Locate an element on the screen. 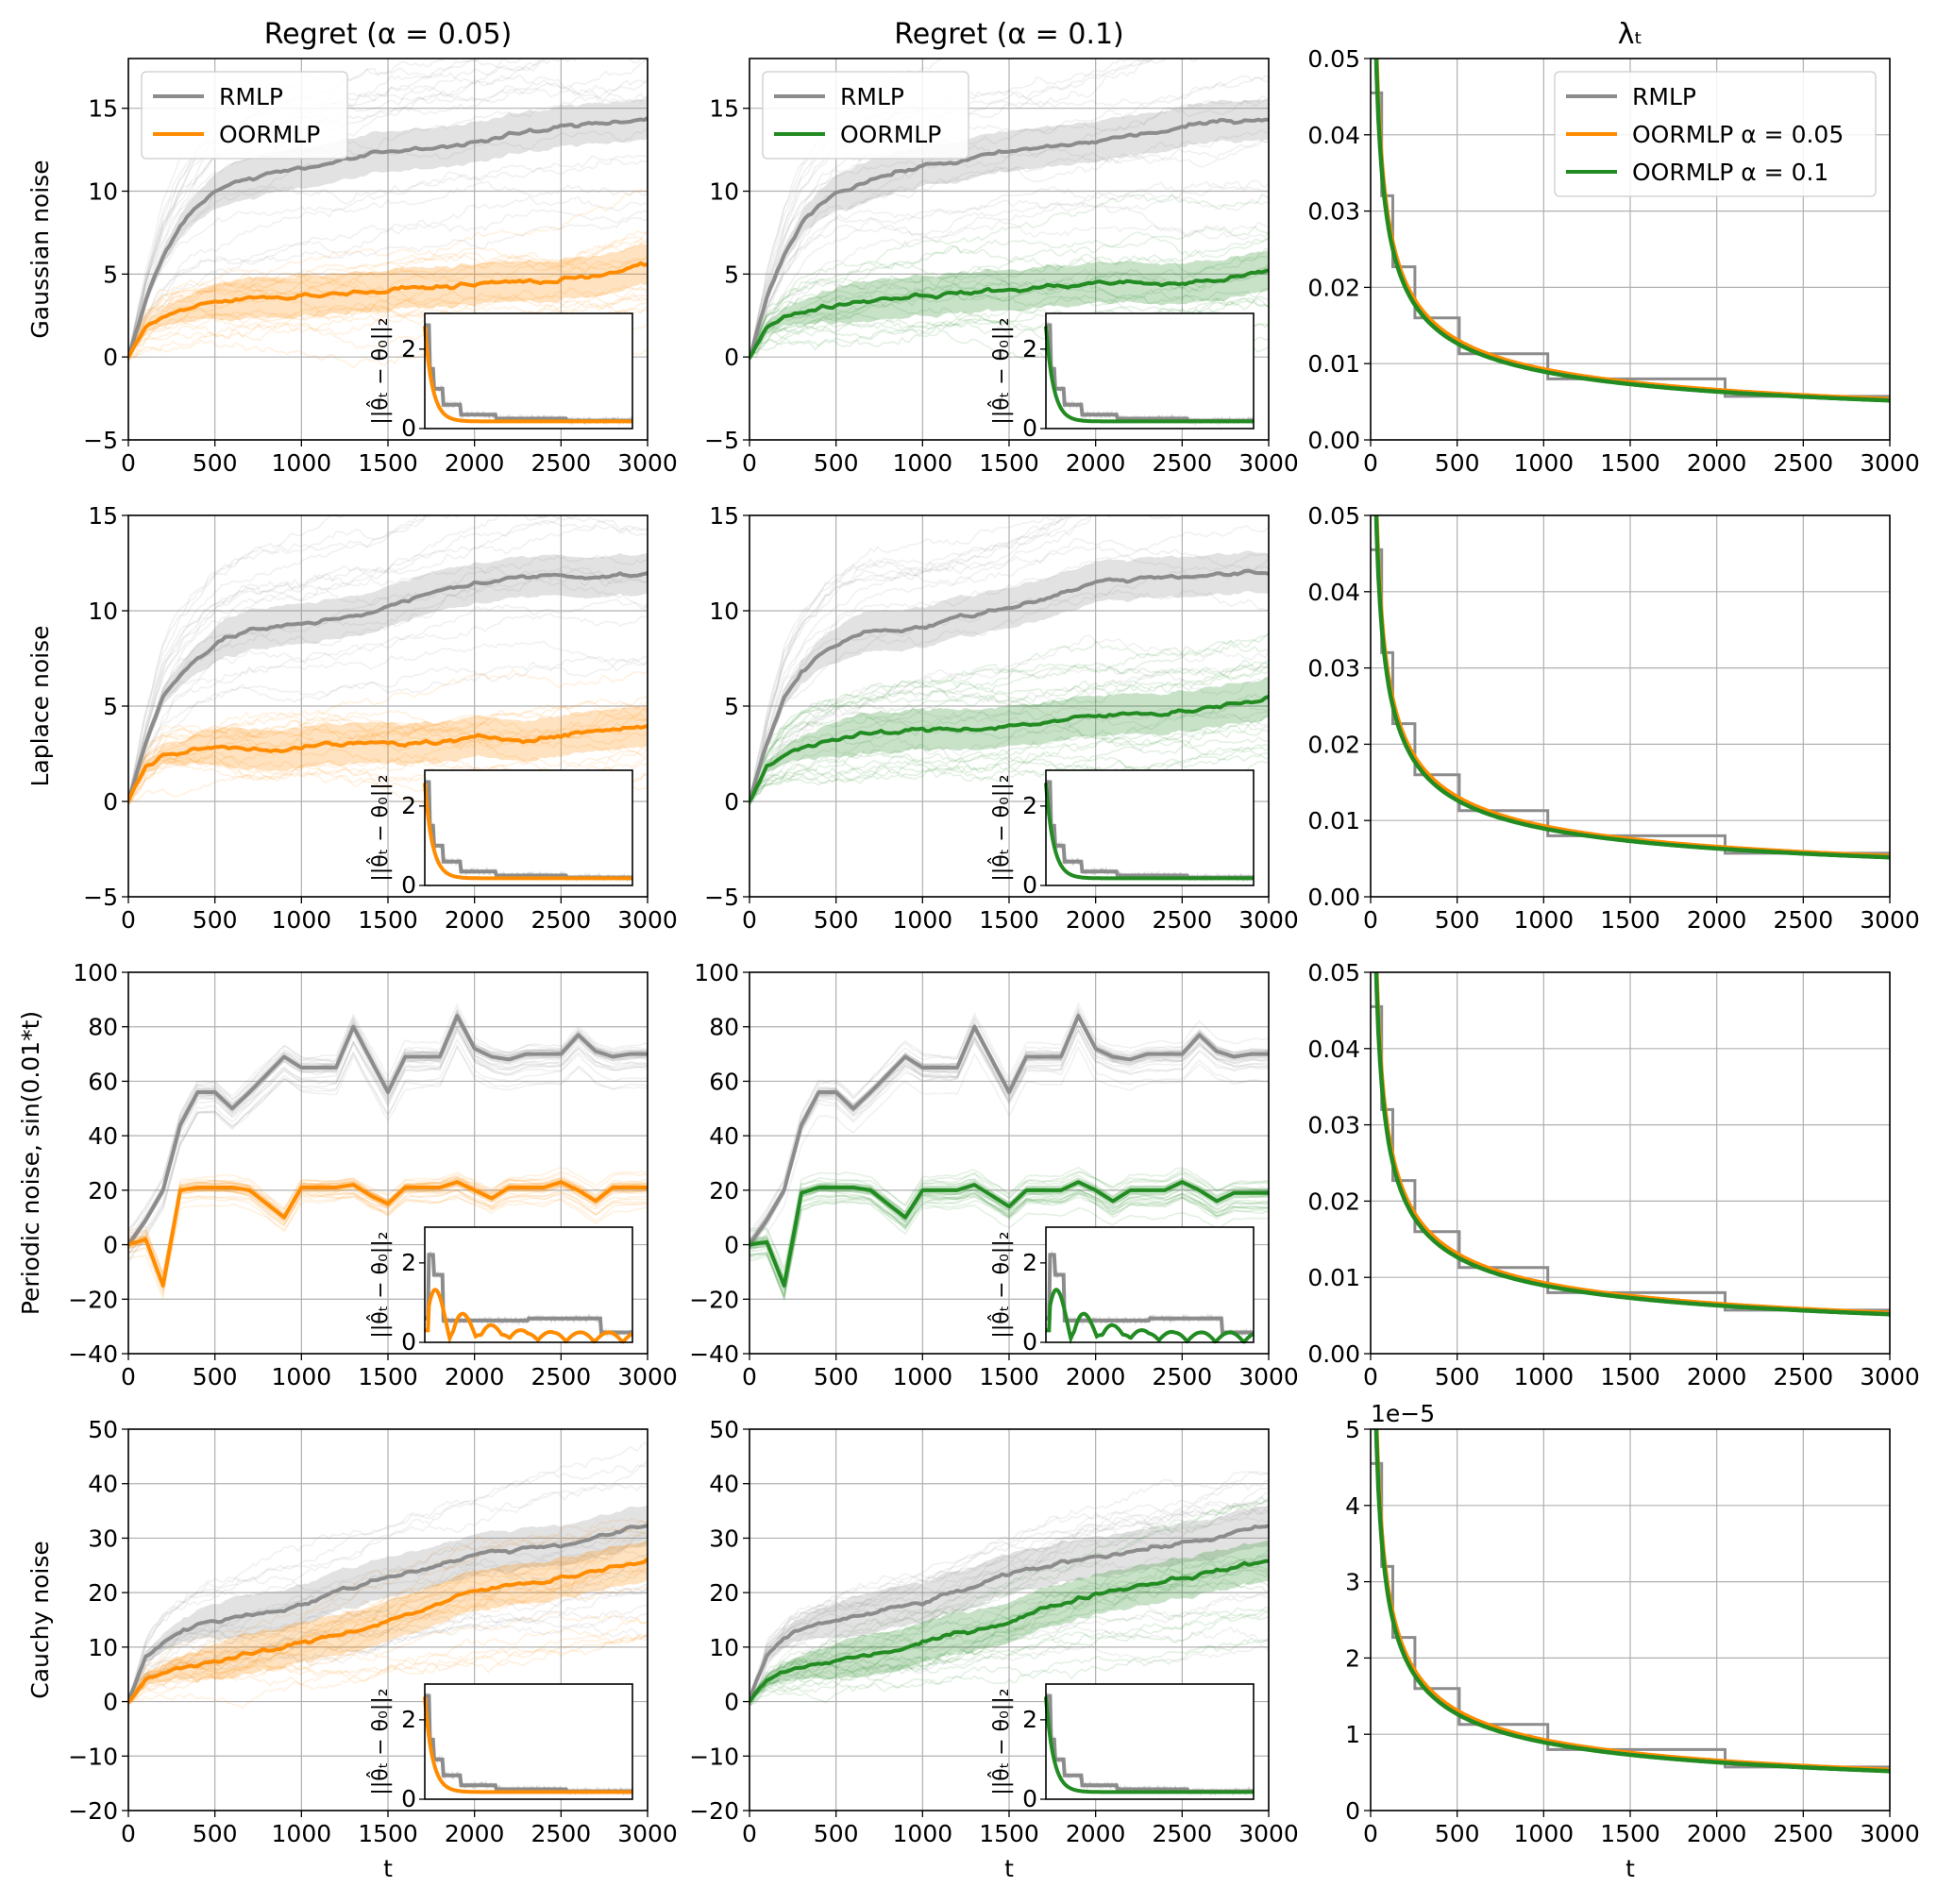  inset-frame is located at coordinates (528, 1284).